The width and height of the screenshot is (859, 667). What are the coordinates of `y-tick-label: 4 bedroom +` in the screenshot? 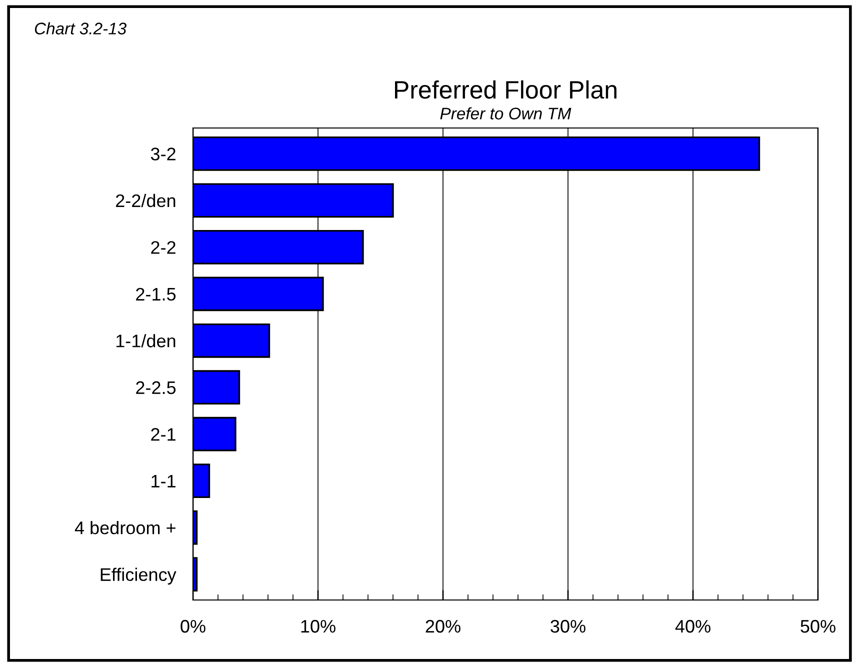 It's located at (125, 527).